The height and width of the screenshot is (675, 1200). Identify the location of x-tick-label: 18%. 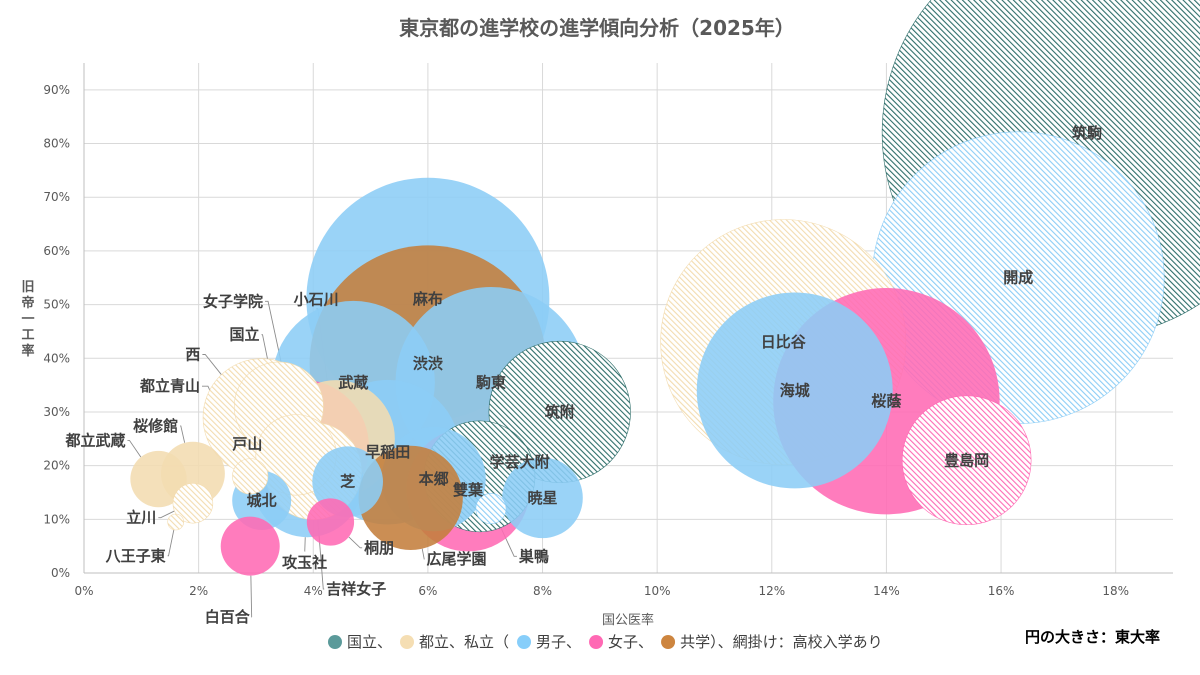
(1115, 591).